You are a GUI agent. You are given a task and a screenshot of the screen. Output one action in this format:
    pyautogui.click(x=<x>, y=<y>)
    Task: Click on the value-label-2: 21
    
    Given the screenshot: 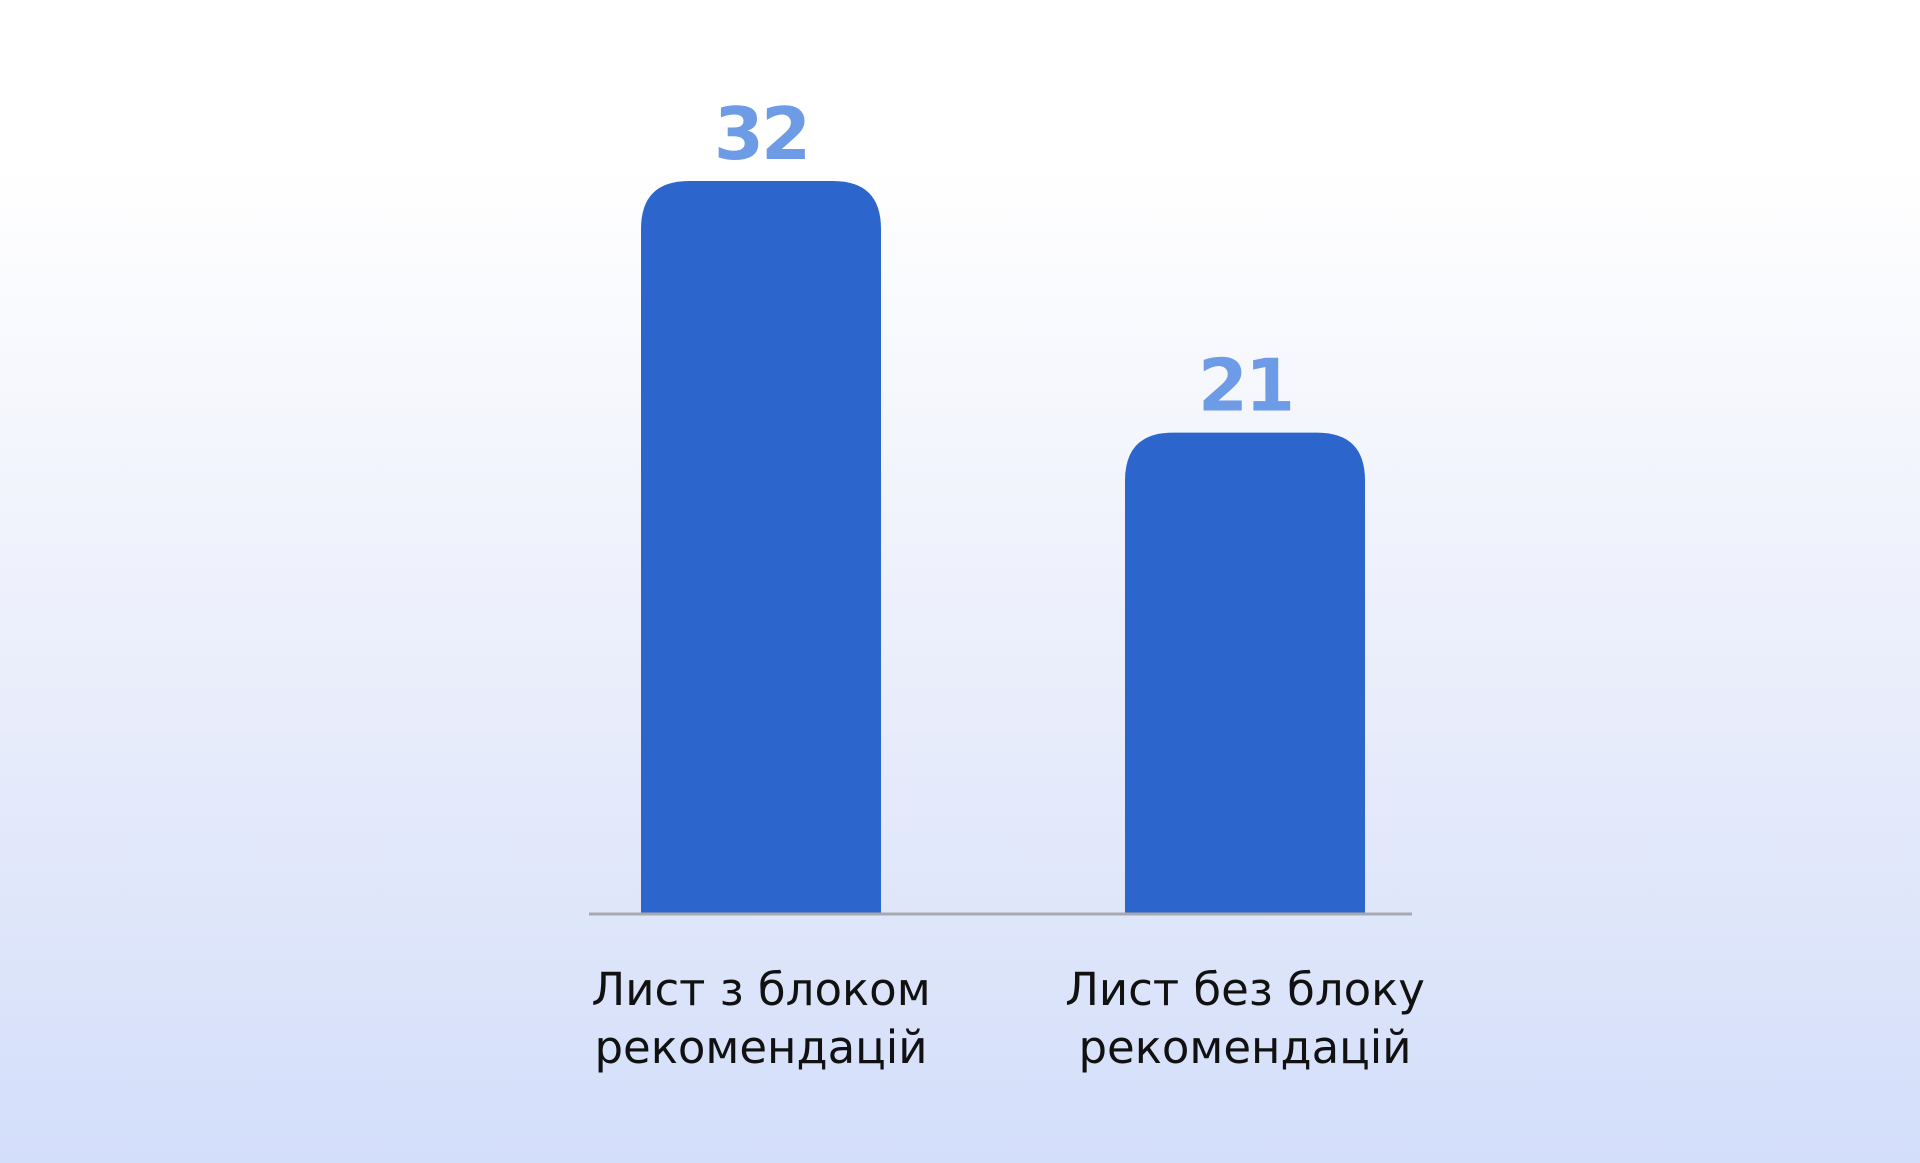 What is the action you would take?
    pyautogui.click(x=1245, y=386)
    